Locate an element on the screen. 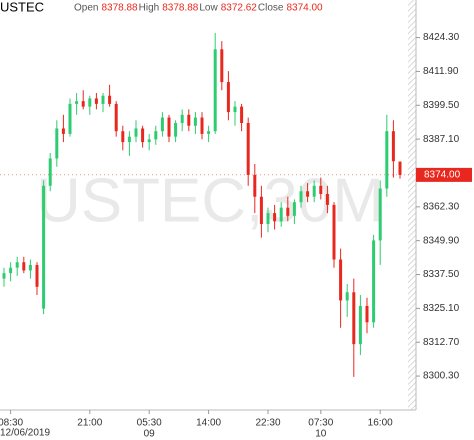  y-tick-label: 8349.90 is located at coordinates (441, 240).